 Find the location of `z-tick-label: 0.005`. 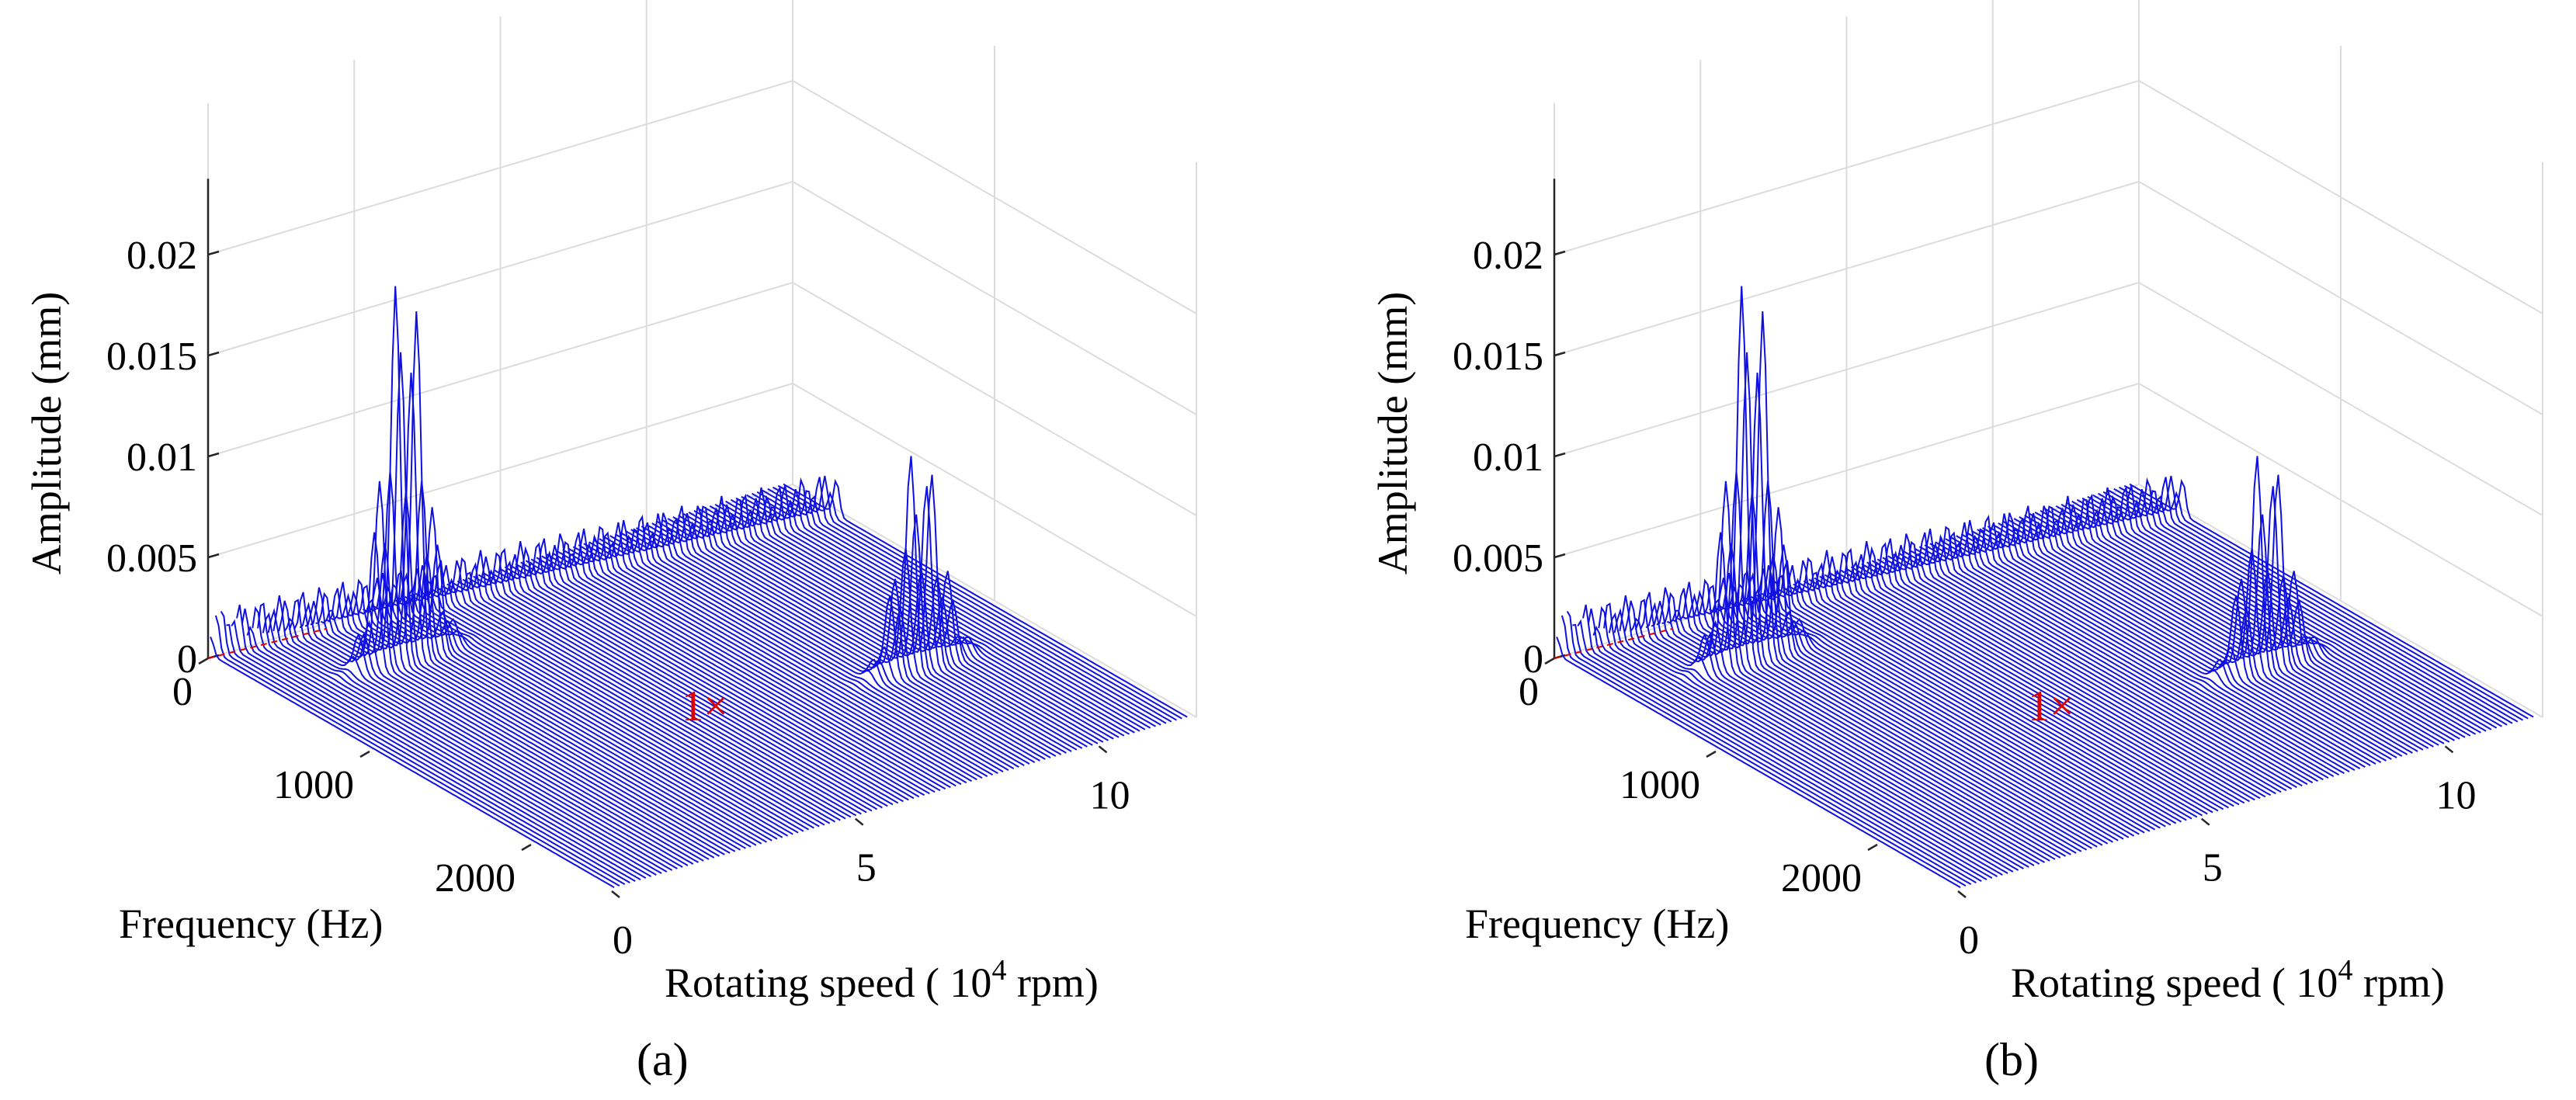

z-tick-label: 0.005 is located at coordinates (1498, 558).